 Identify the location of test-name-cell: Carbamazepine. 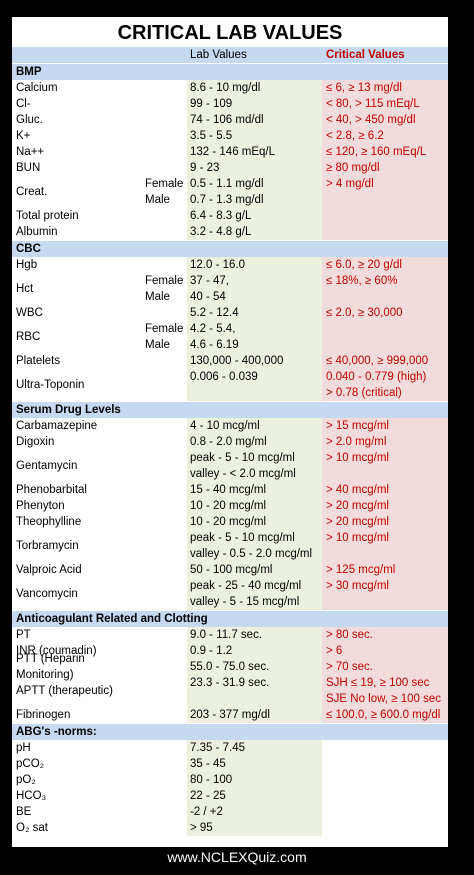
(78, 426).